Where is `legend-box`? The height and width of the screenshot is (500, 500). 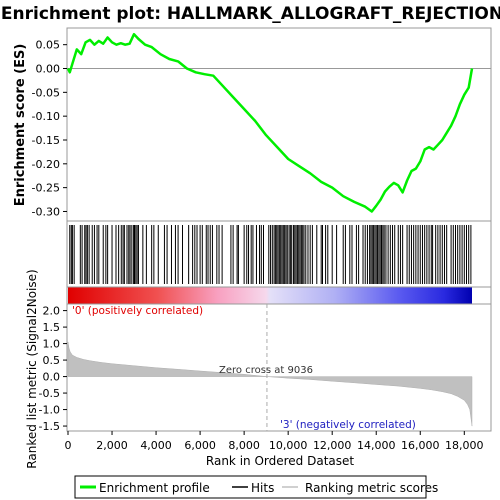 legend-box is located at coordinates (250, 487).